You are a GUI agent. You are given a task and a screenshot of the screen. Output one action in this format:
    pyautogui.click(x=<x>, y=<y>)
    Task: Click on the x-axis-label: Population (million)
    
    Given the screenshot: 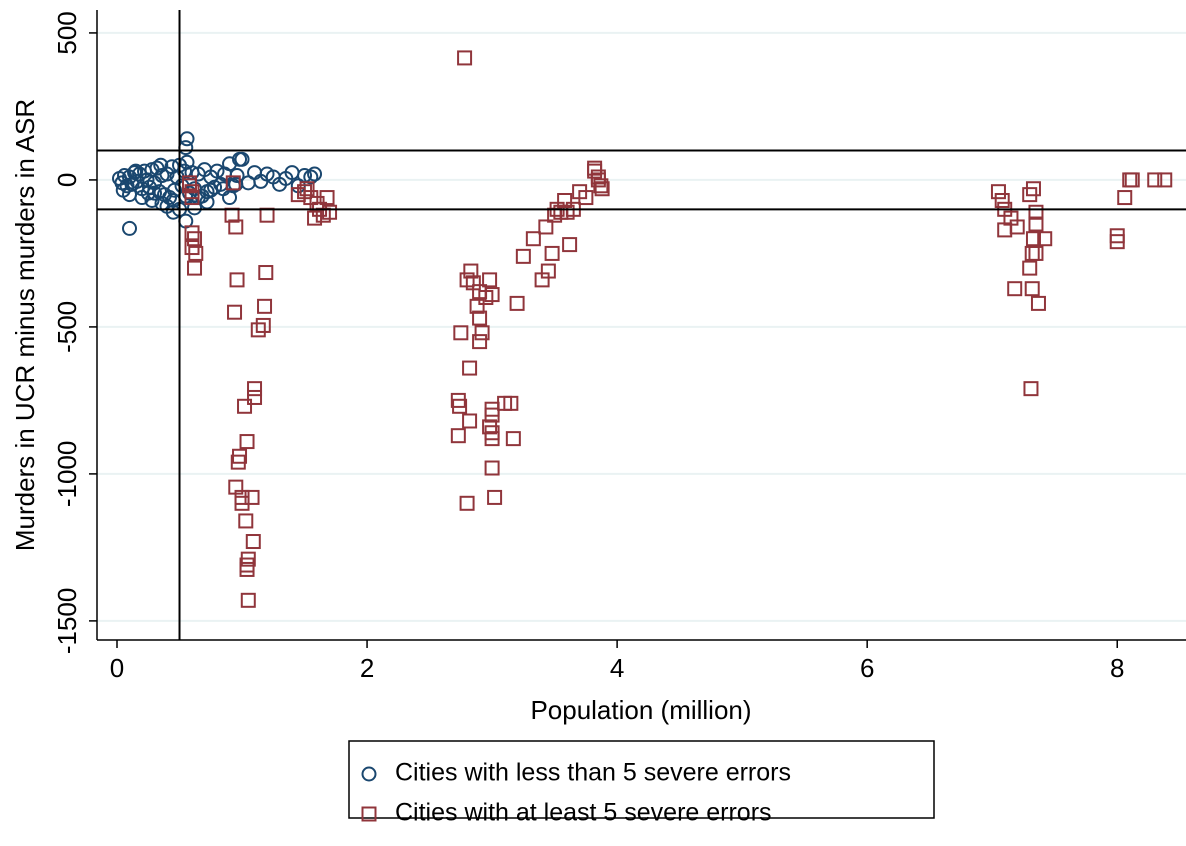 What is the action you would take?
    pyautogui.click(x=640, y=710)
    